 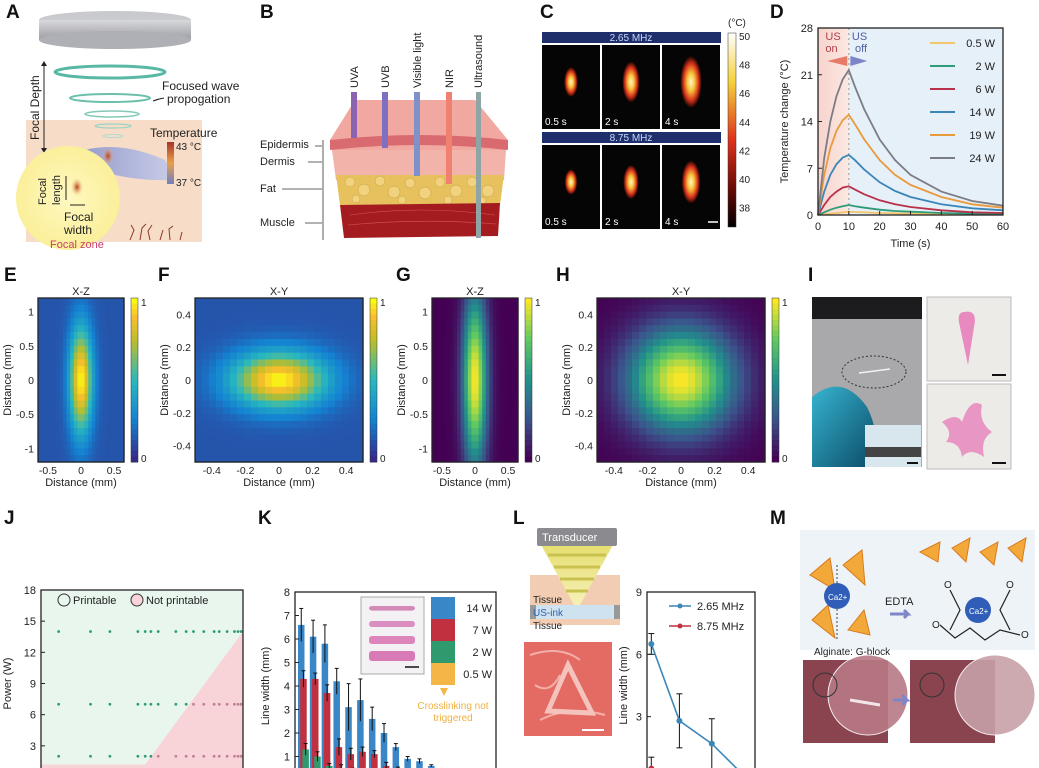 I want to click on legend-label: 8.75 MHz, so click(x=720, y=627).